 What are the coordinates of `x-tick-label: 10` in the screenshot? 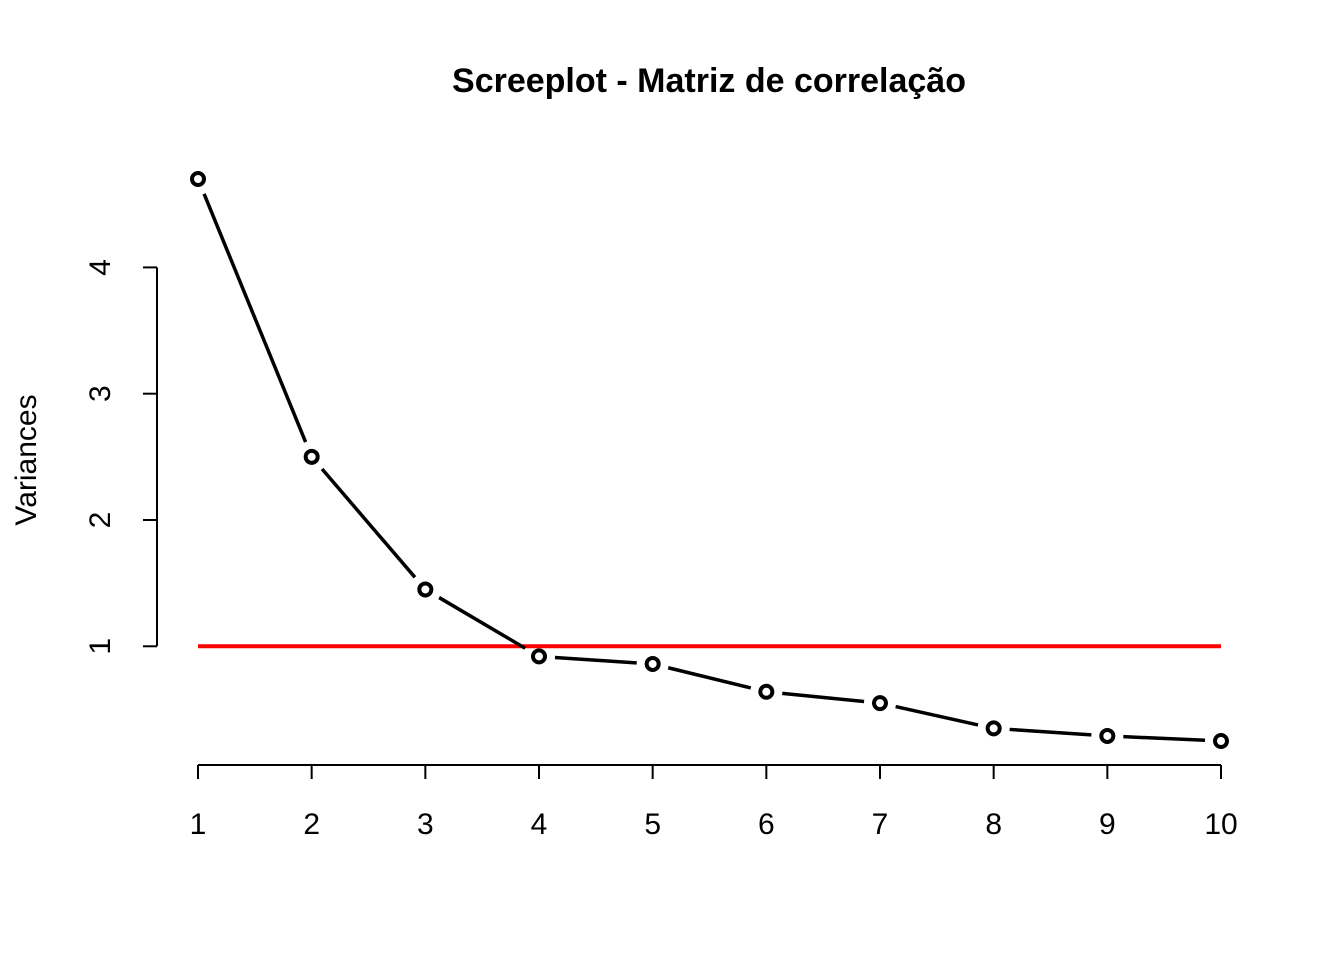 It's located at (1220, 824).